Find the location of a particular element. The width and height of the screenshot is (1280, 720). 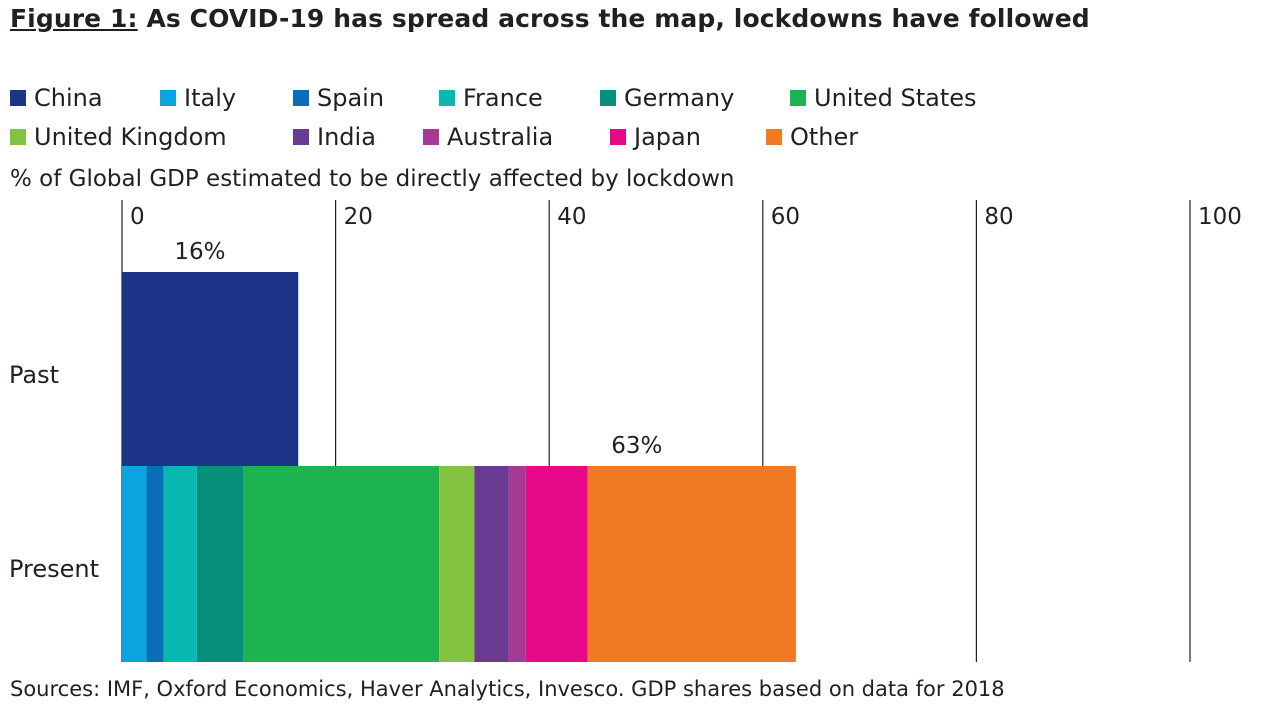

legend-swatch-france is located at coordinates (447, 98).